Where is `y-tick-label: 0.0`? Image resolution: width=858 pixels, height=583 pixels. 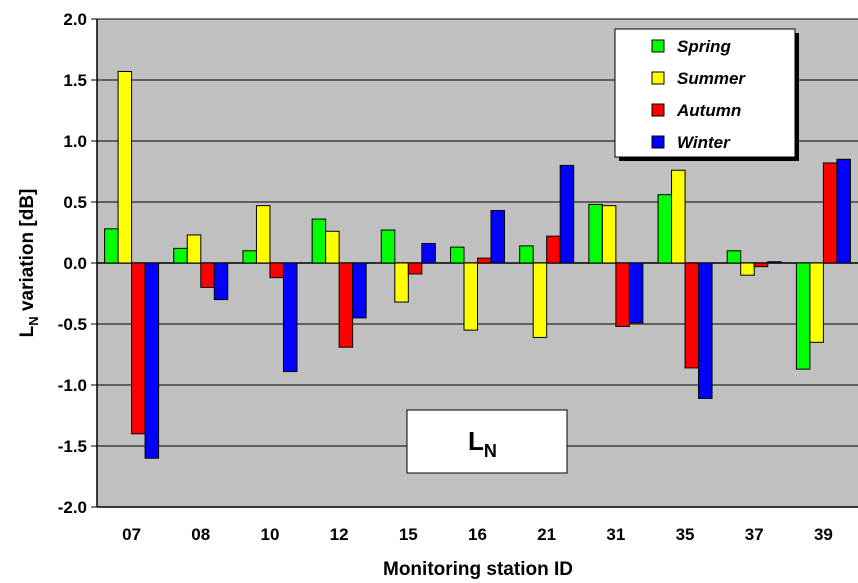
y-tick-label: 0.0 is located at coordinates (75, 263).